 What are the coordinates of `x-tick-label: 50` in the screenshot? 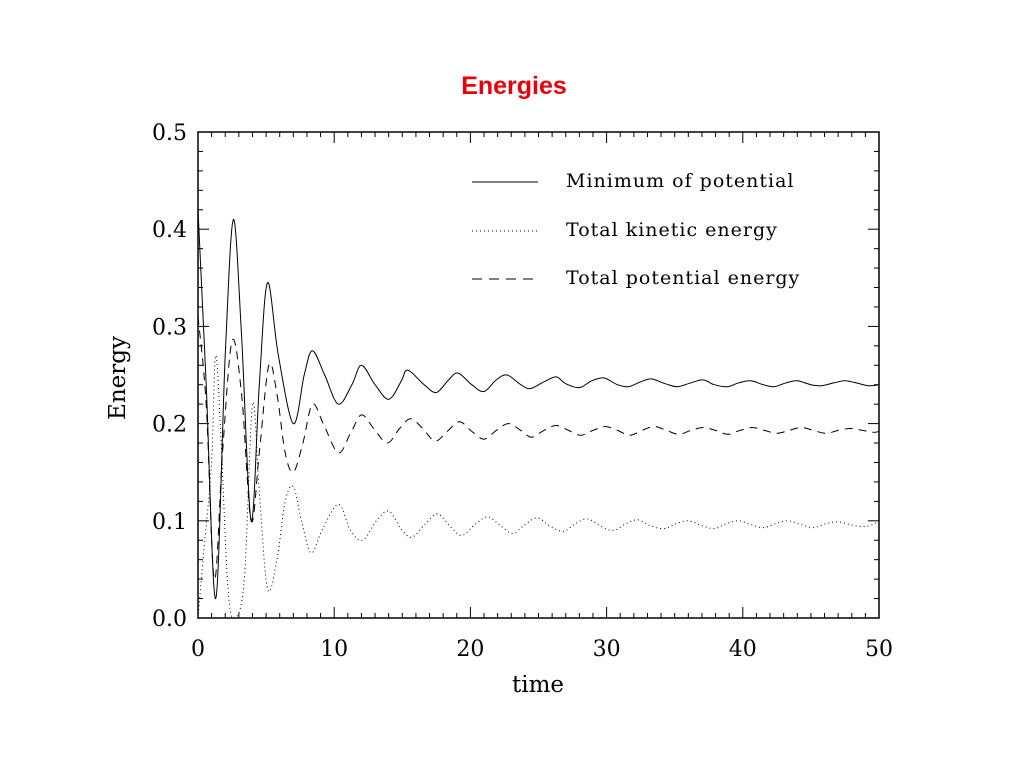 It's located at (879, 649).